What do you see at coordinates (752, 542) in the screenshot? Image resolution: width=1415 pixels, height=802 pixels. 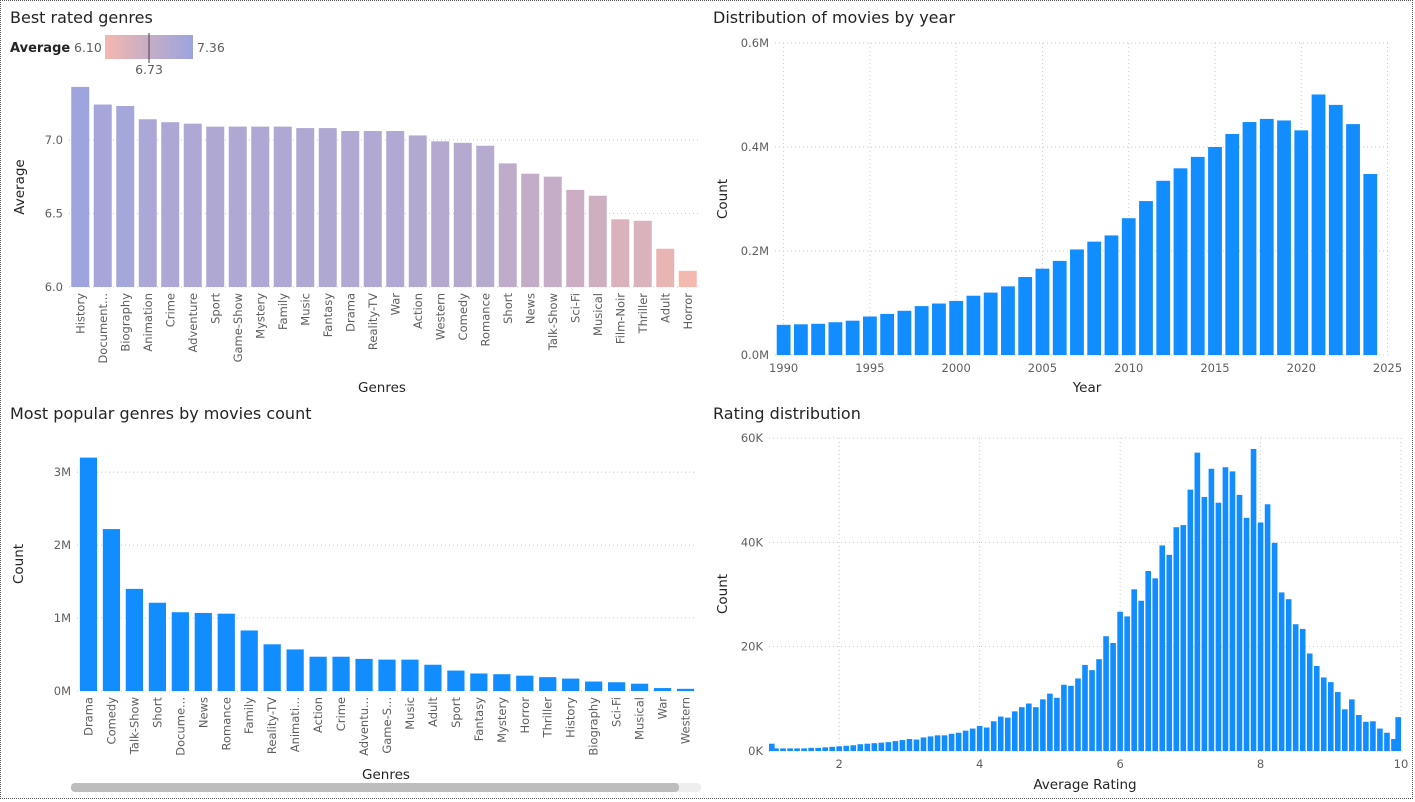 I see `y-tick-label: 40K` at bounding box center [752, 542].